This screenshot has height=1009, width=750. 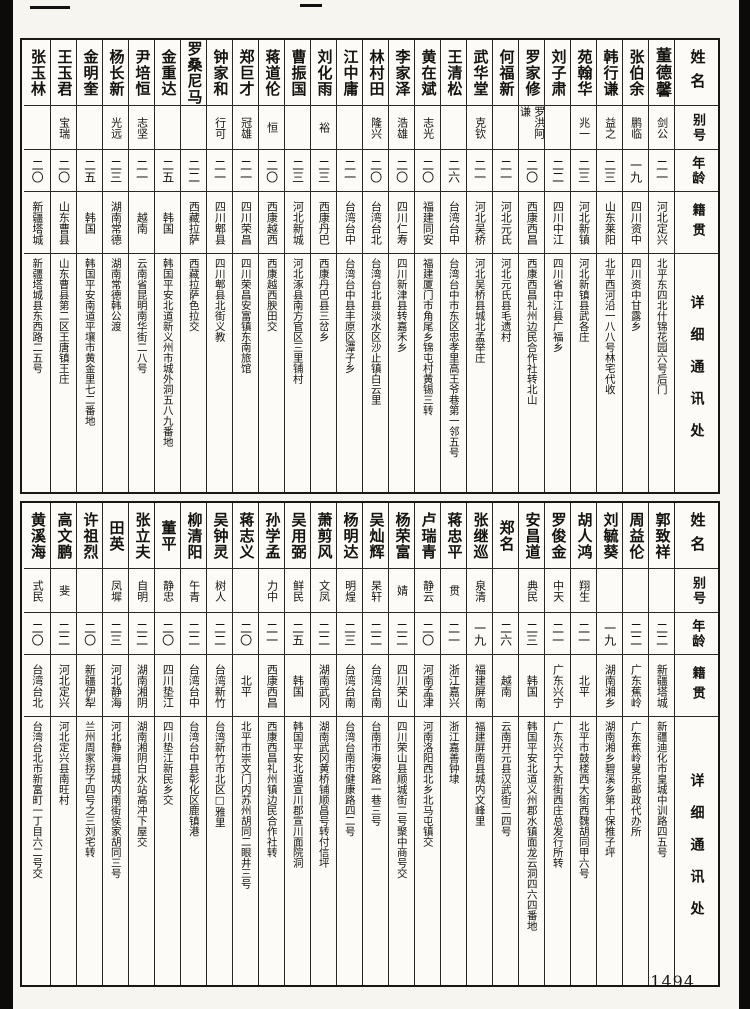 What do you see at coordinates (115, 73) in the screenshot?
I see `person-name: 杨长新` at bounding box center [115, 73].